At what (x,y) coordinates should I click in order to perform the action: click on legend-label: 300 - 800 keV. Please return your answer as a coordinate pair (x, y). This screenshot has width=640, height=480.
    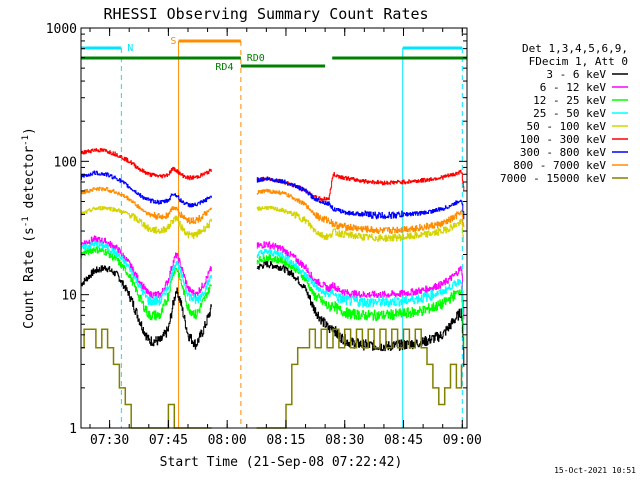
    Looking at the image, I should click on (563, 152).